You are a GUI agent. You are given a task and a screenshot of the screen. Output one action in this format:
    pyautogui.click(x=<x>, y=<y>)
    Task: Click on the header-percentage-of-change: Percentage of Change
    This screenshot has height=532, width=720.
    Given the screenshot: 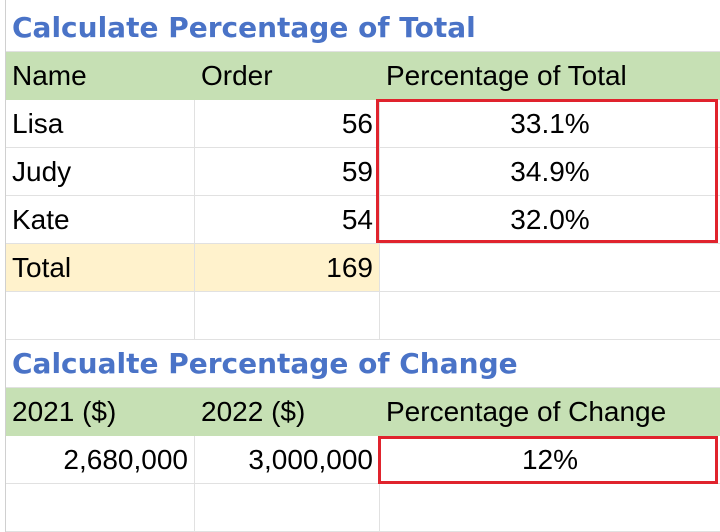 What is the action you would take?
    pyautogui.click(x=550, y=411)
    